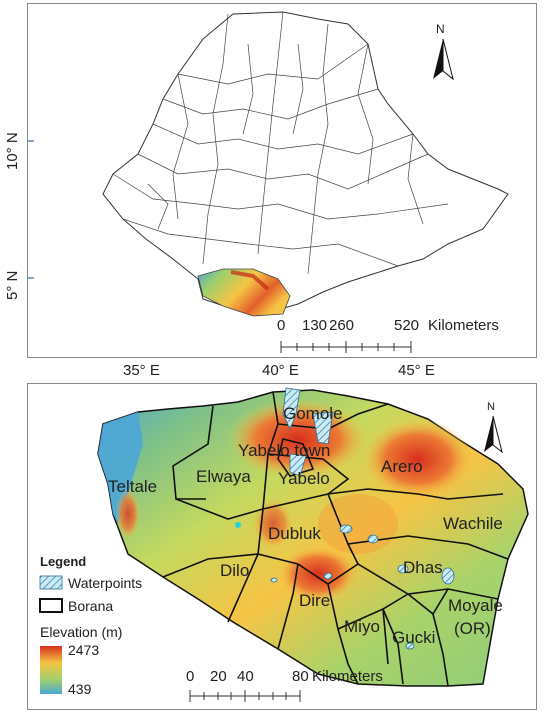 The height and width of the screenshot is (713, 550). What do you see at coordinates (63, 561) in the screenshot?
I see `legend-title: Legend` at bounding box center [63, 561].